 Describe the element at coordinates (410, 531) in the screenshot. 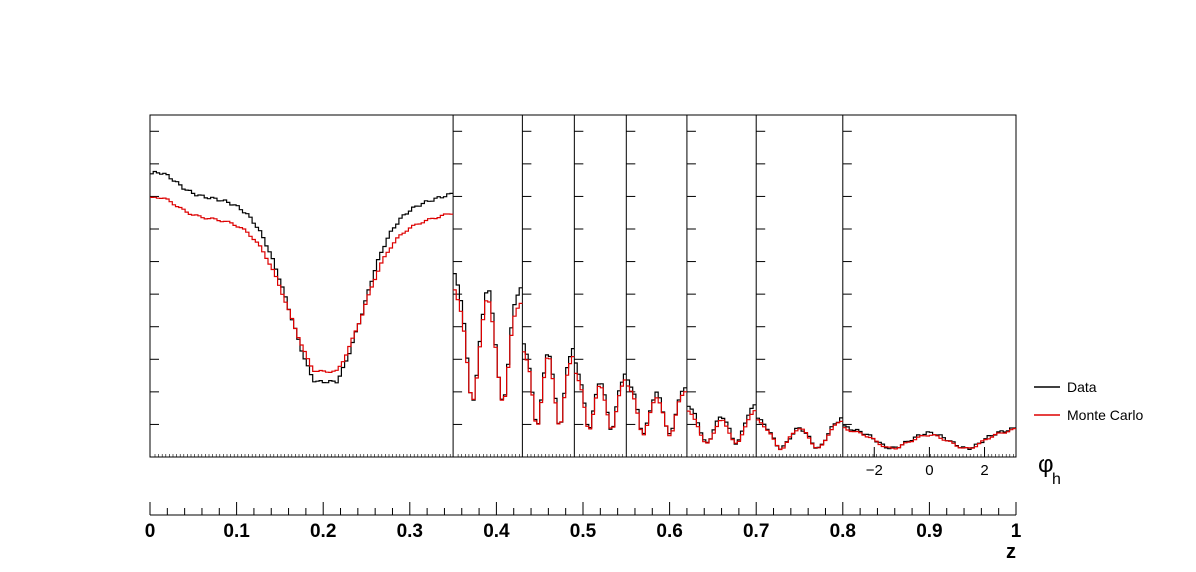

I see `z-tick-label: 0.3` at that location.